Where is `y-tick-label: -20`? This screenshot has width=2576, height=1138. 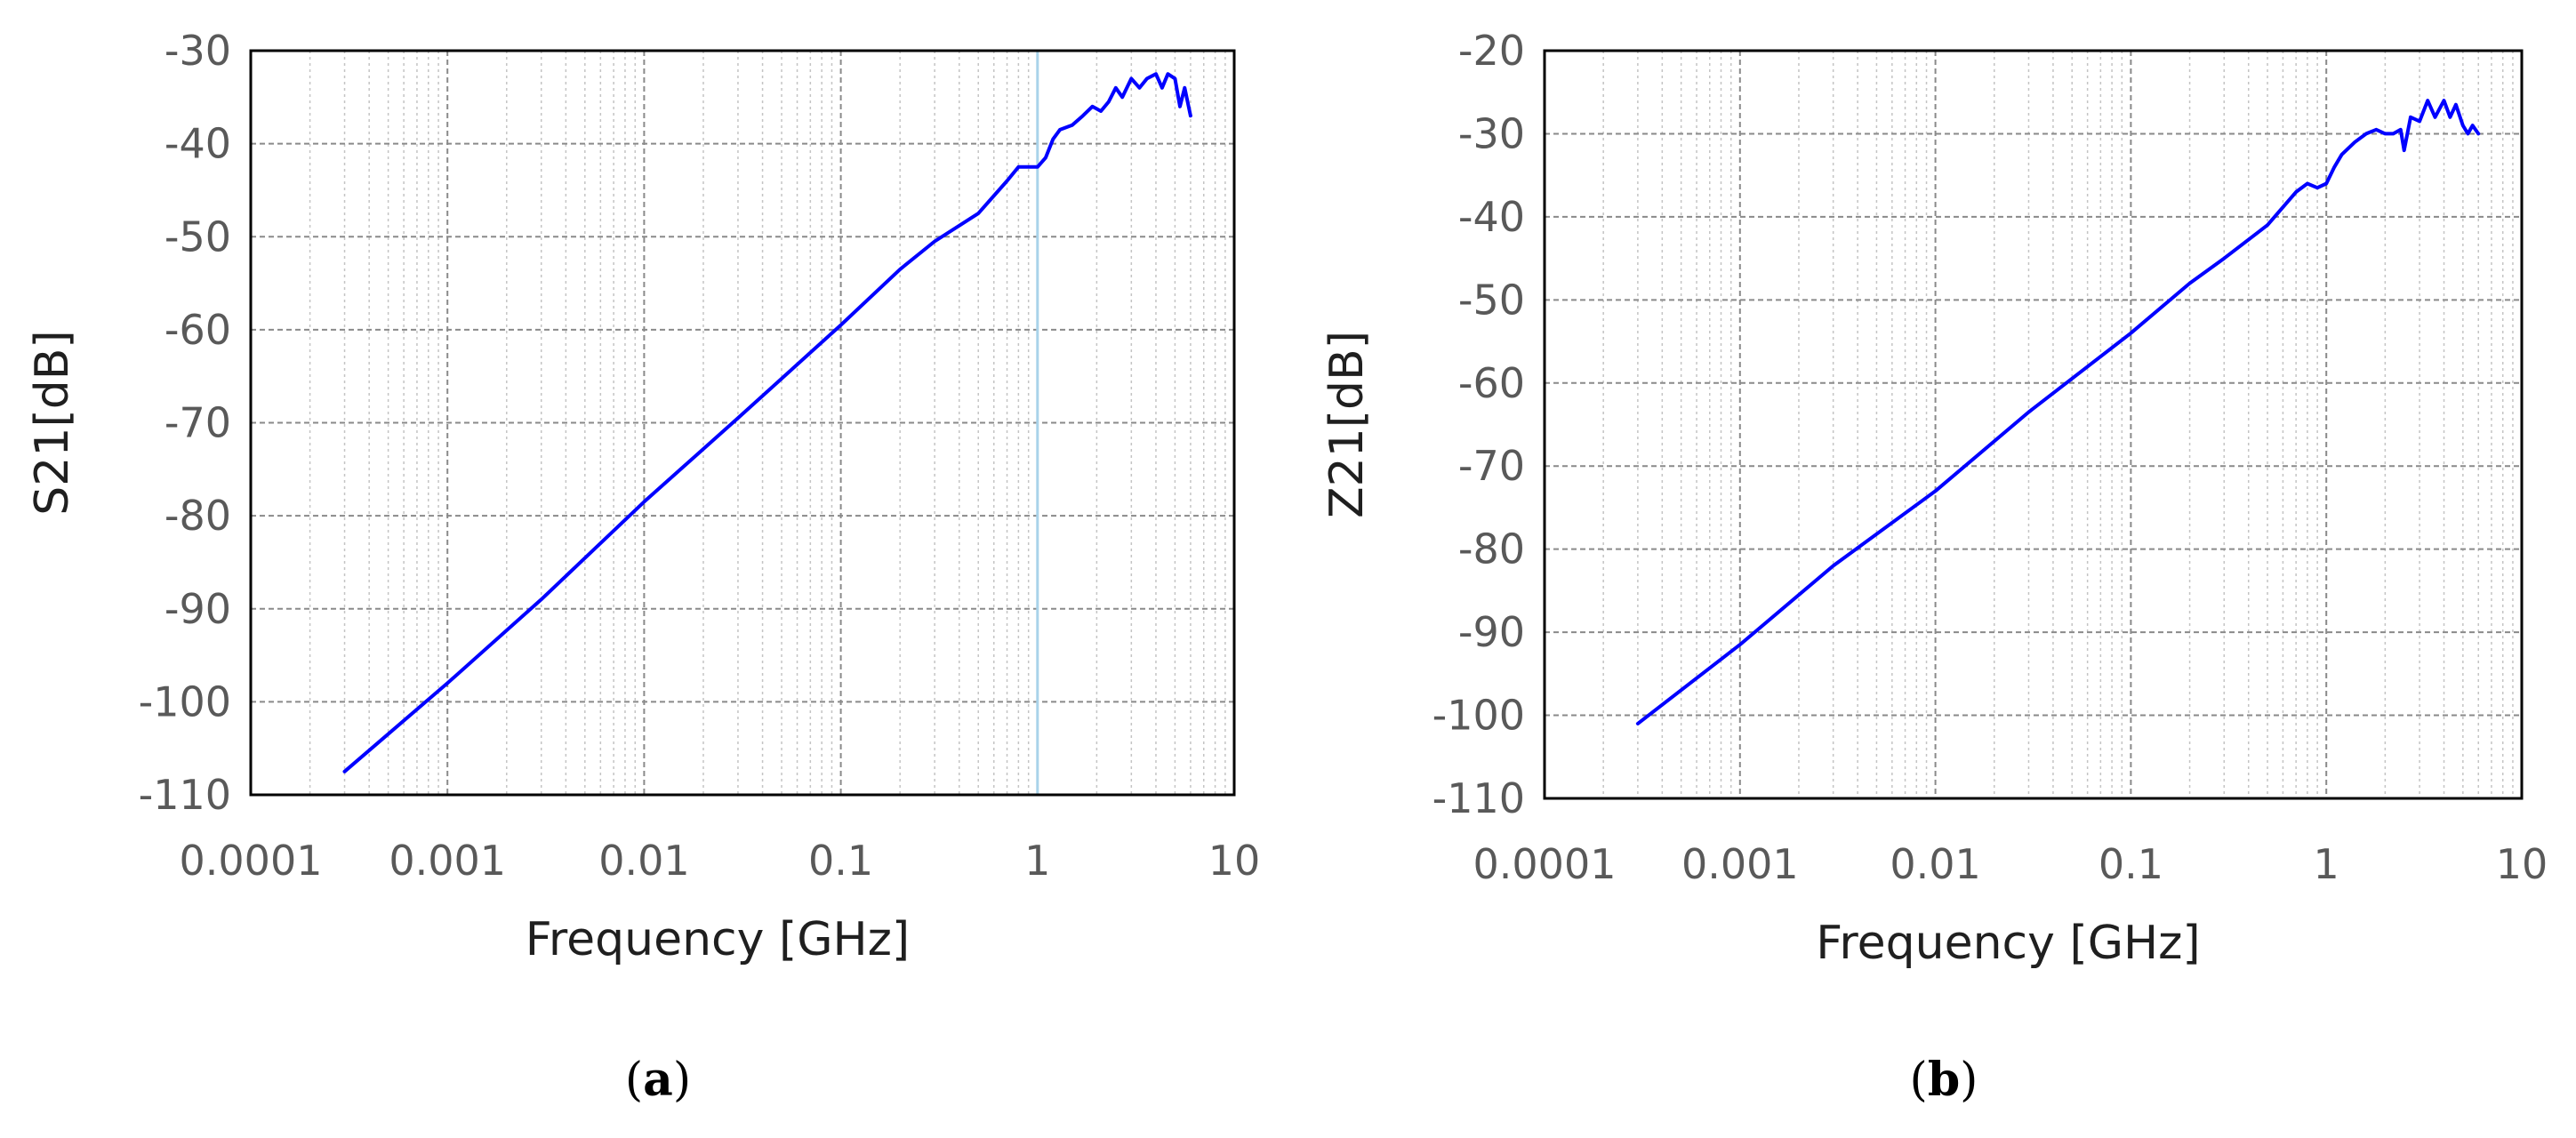 y-tick-label: -20 is located at coordinates (1491, 51).